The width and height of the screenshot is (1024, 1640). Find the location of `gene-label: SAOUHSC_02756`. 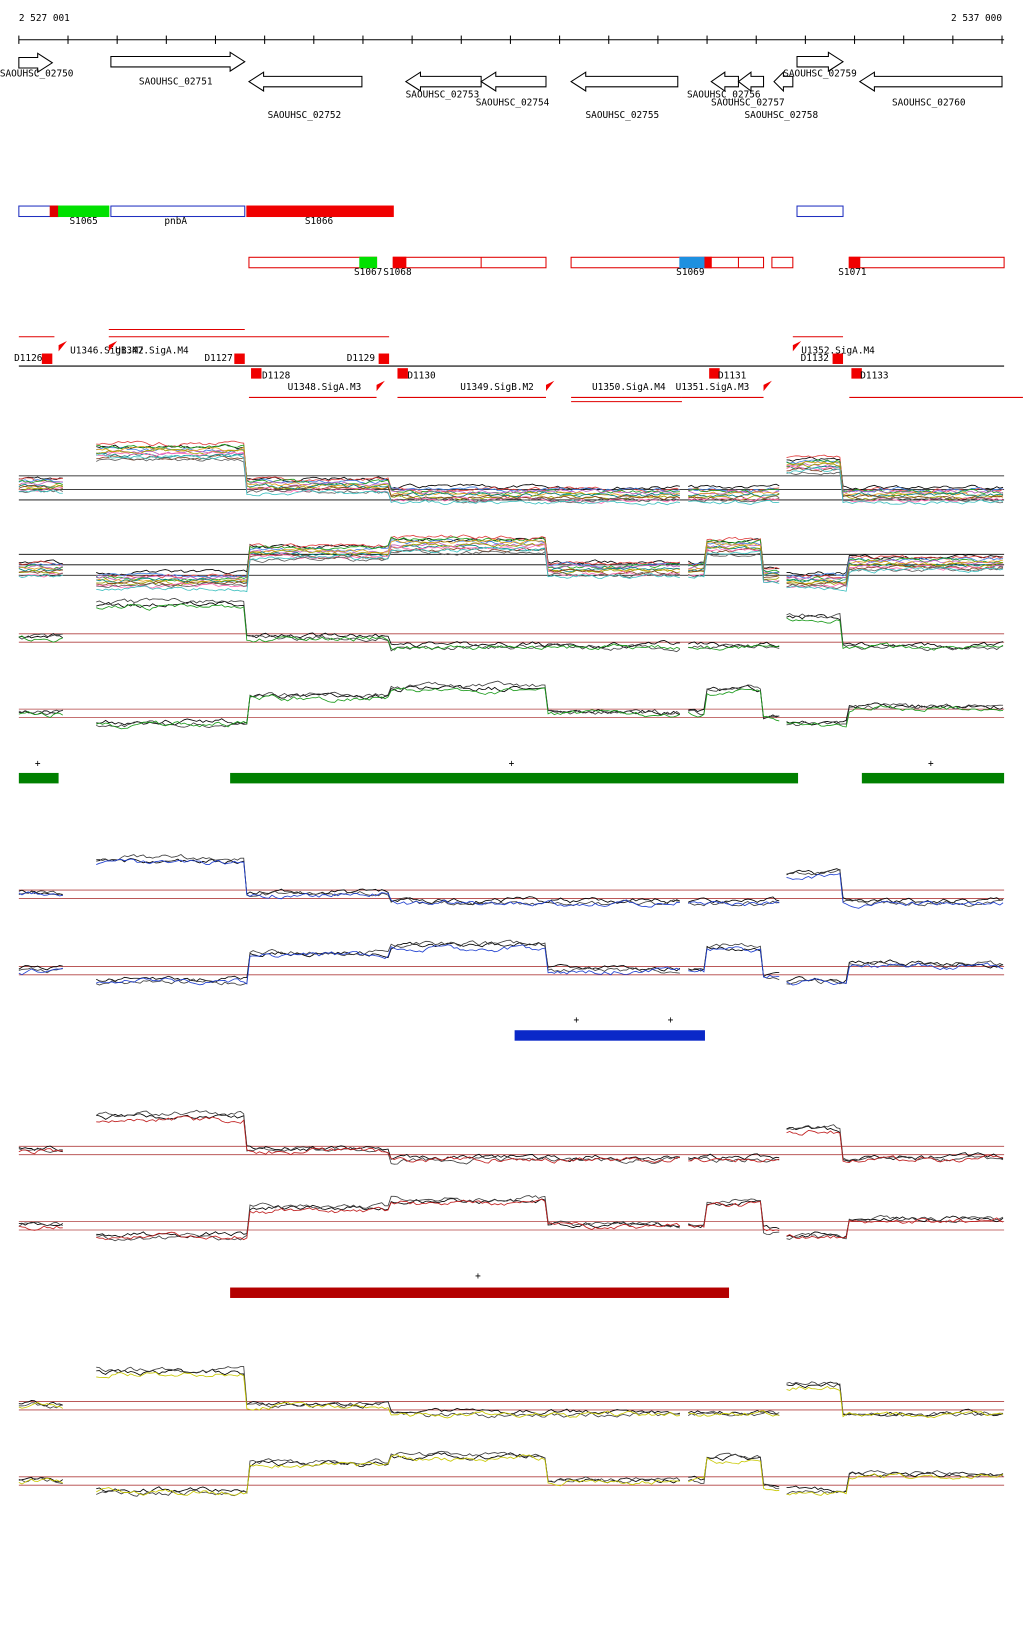

gene-label: SAOUHSC_02756 is located at coordinates (724, 94).